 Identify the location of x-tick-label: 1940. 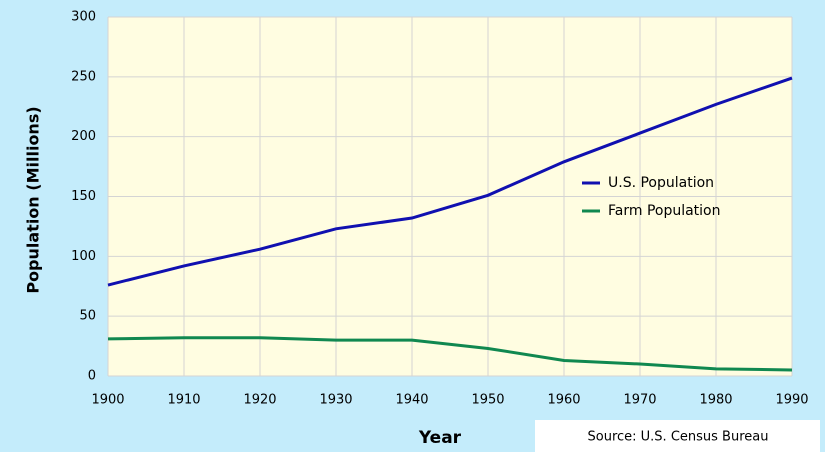
(411, 400).